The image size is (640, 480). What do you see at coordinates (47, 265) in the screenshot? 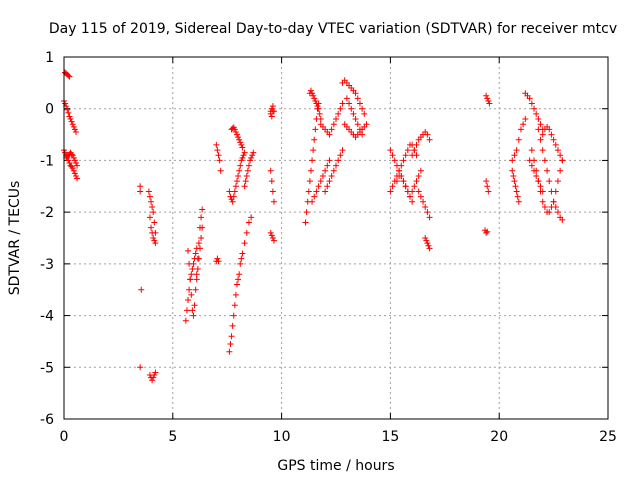
I see `y-tick-label: -3` at bounding box center [47, 265].